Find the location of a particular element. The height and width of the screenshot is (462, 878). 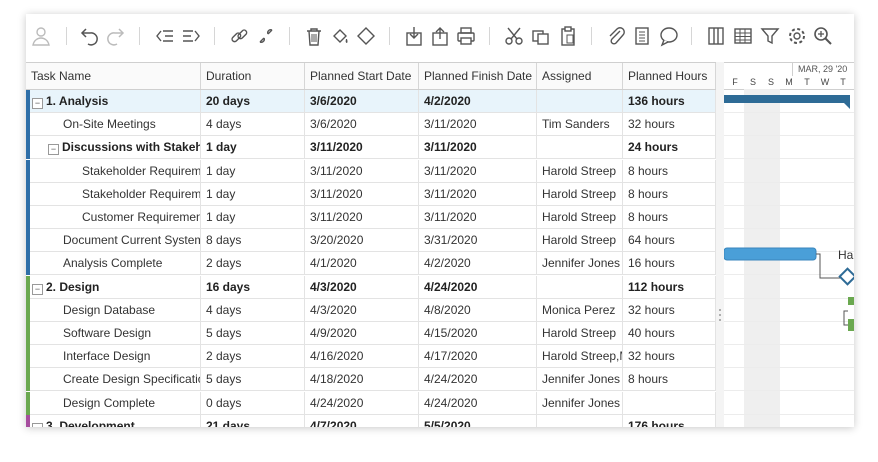

assigned-cell: Harold Streep,Monica Perez is located at coordinates (580, 356).